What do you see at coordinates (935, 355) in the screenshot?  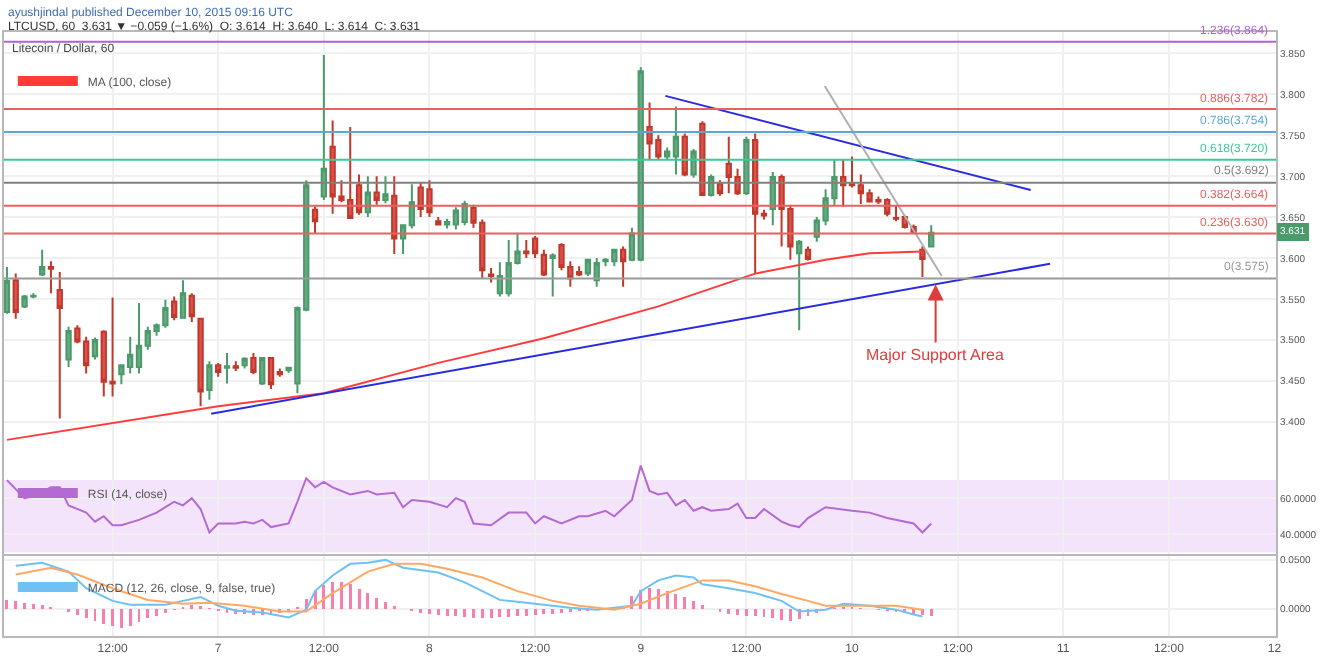 I see `annotation: Major Support Area` at bounding box center [935, 355].